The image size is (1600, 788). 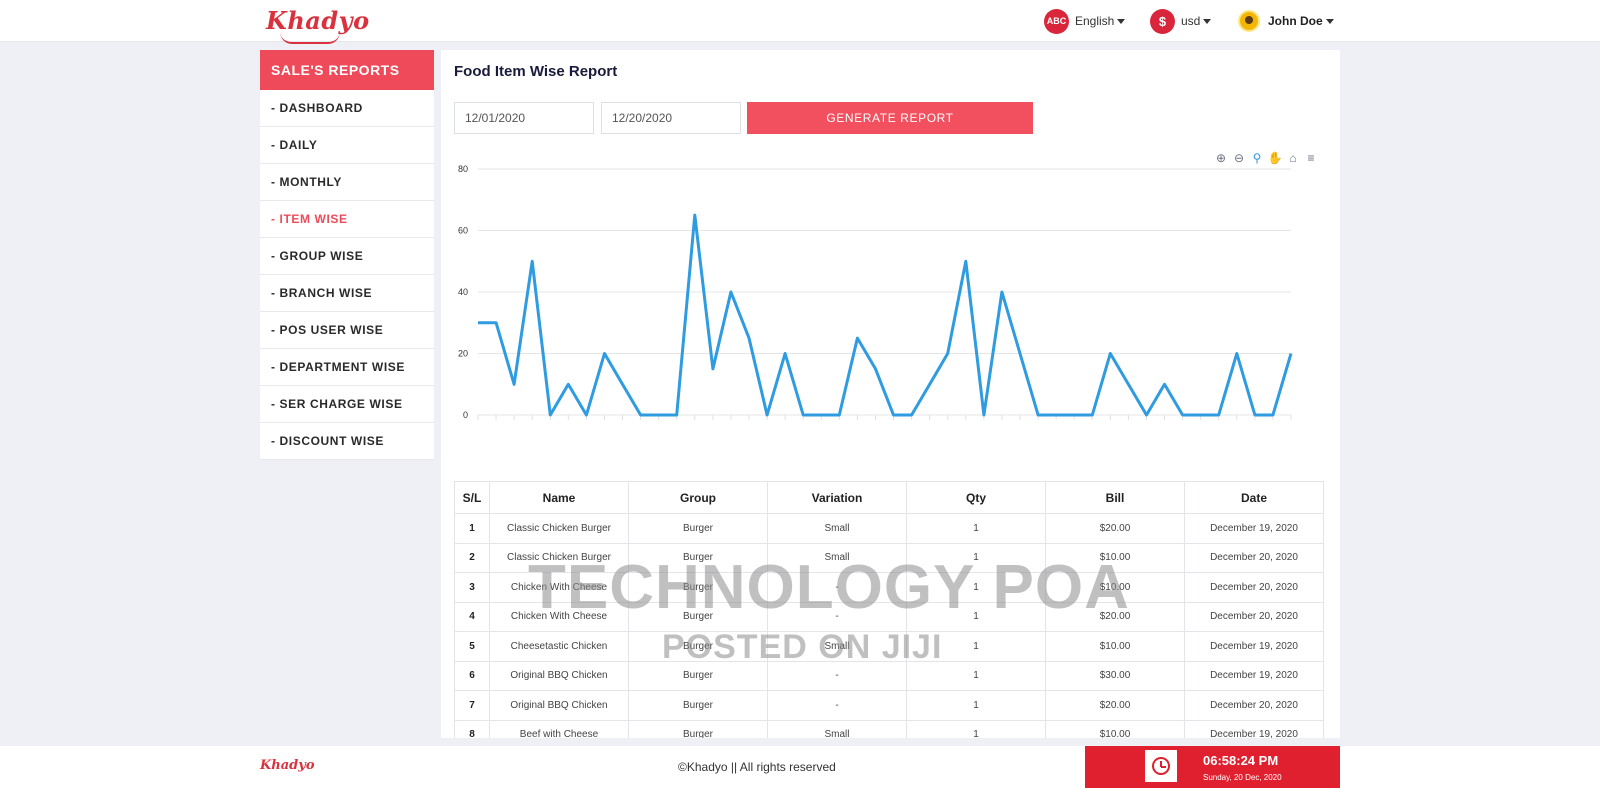 What do you see at coordinates (1293, 158) in the screenshot?
I see `reset-home-icon: ⌂` at bounding box center [1293, 158].